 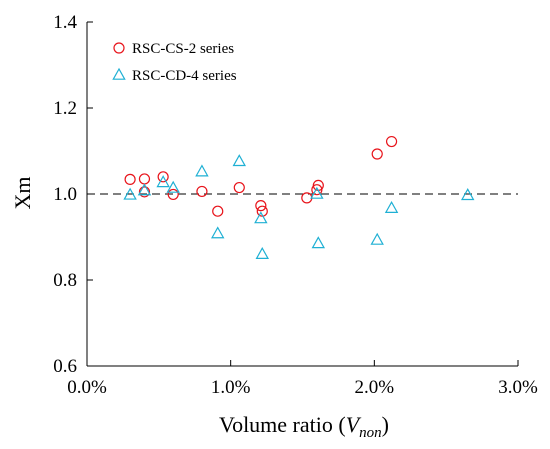 What do you see at coordinates (65, 280) in the screenshot?
I see `y-tick-label: 0.8` at bounding box center [65, 280].